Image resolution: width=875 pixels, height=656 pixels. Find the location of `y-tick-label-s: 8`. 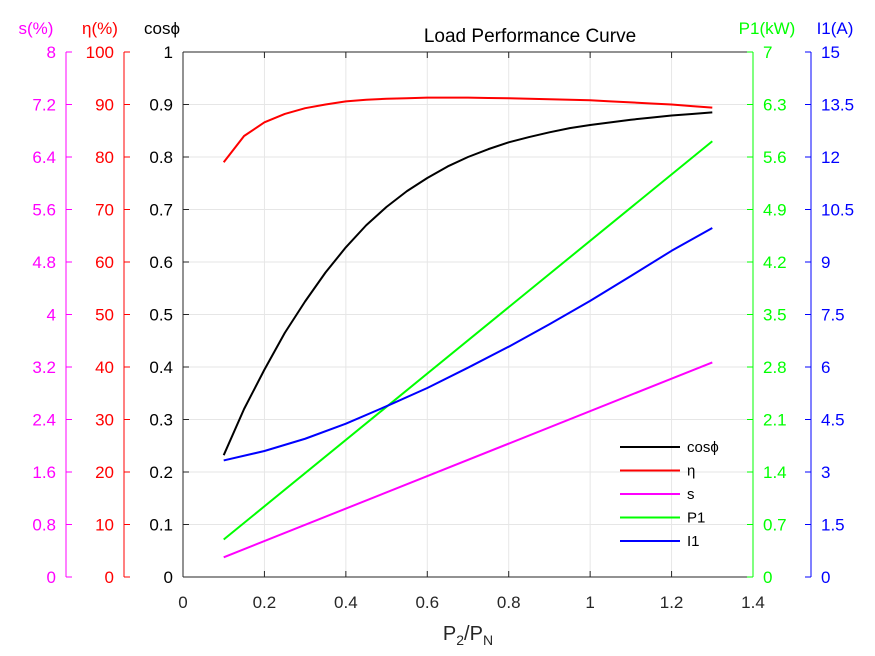

y-tick-label-s: 8 is located at coordinates (51, 52).